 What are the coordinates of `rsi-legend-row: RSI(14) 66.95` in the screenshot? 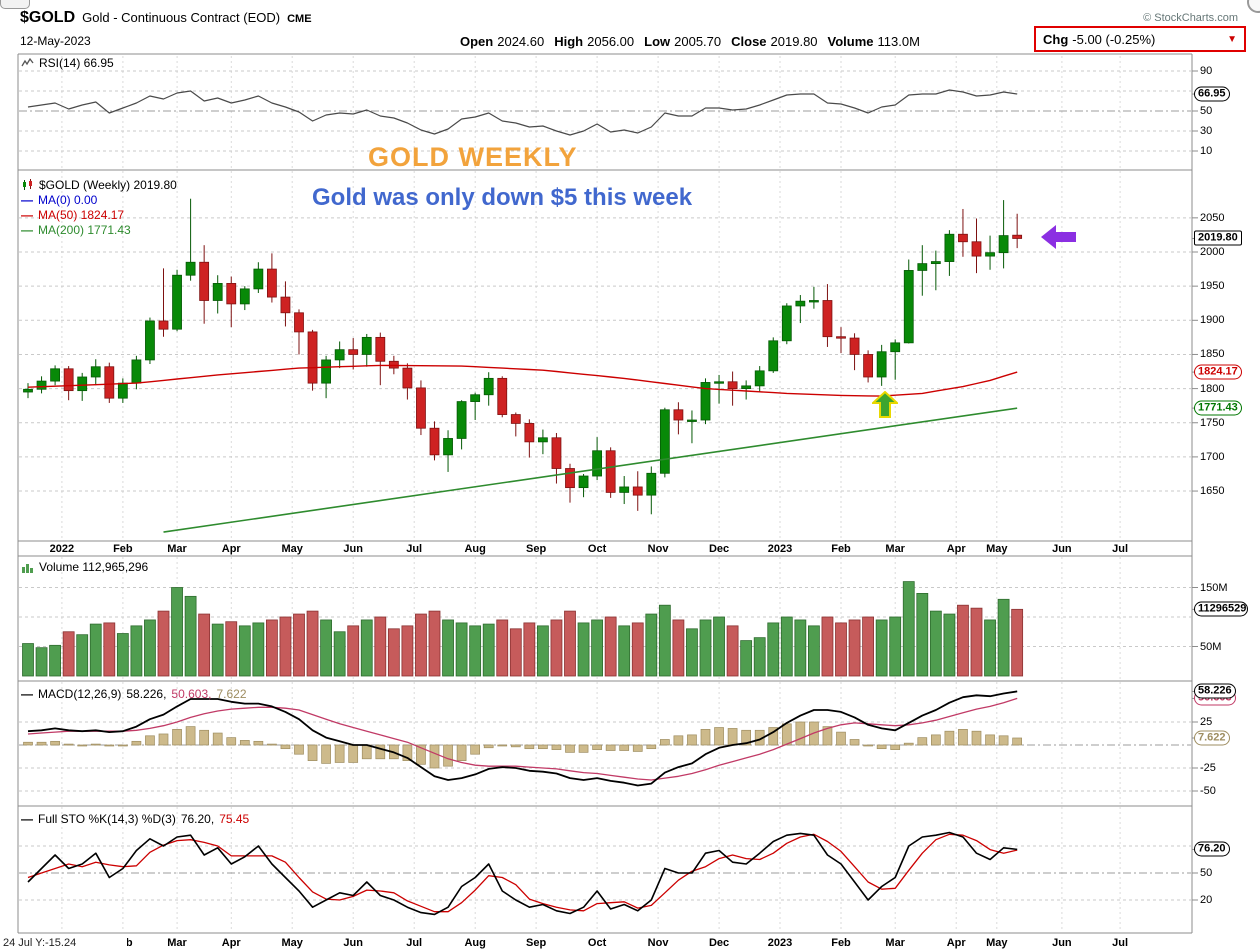 It's located at (67, 63).